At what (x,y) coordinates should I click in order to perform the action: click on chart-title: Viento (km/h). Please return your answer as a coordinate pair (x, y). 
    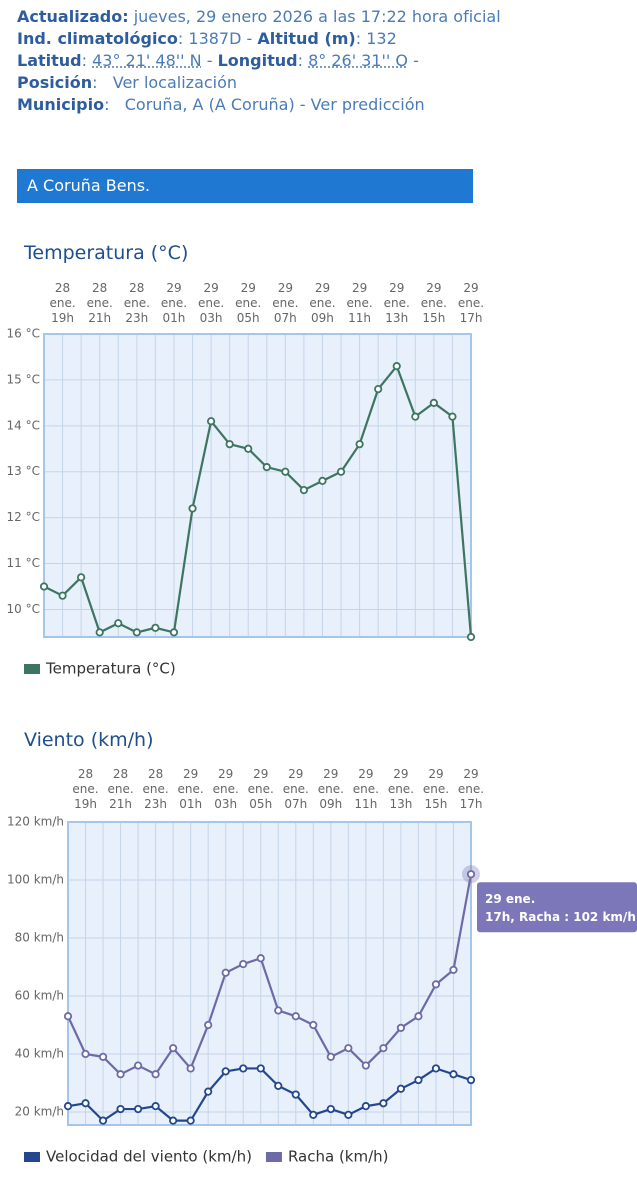
    Looking at the image, I should click on (88, 740).